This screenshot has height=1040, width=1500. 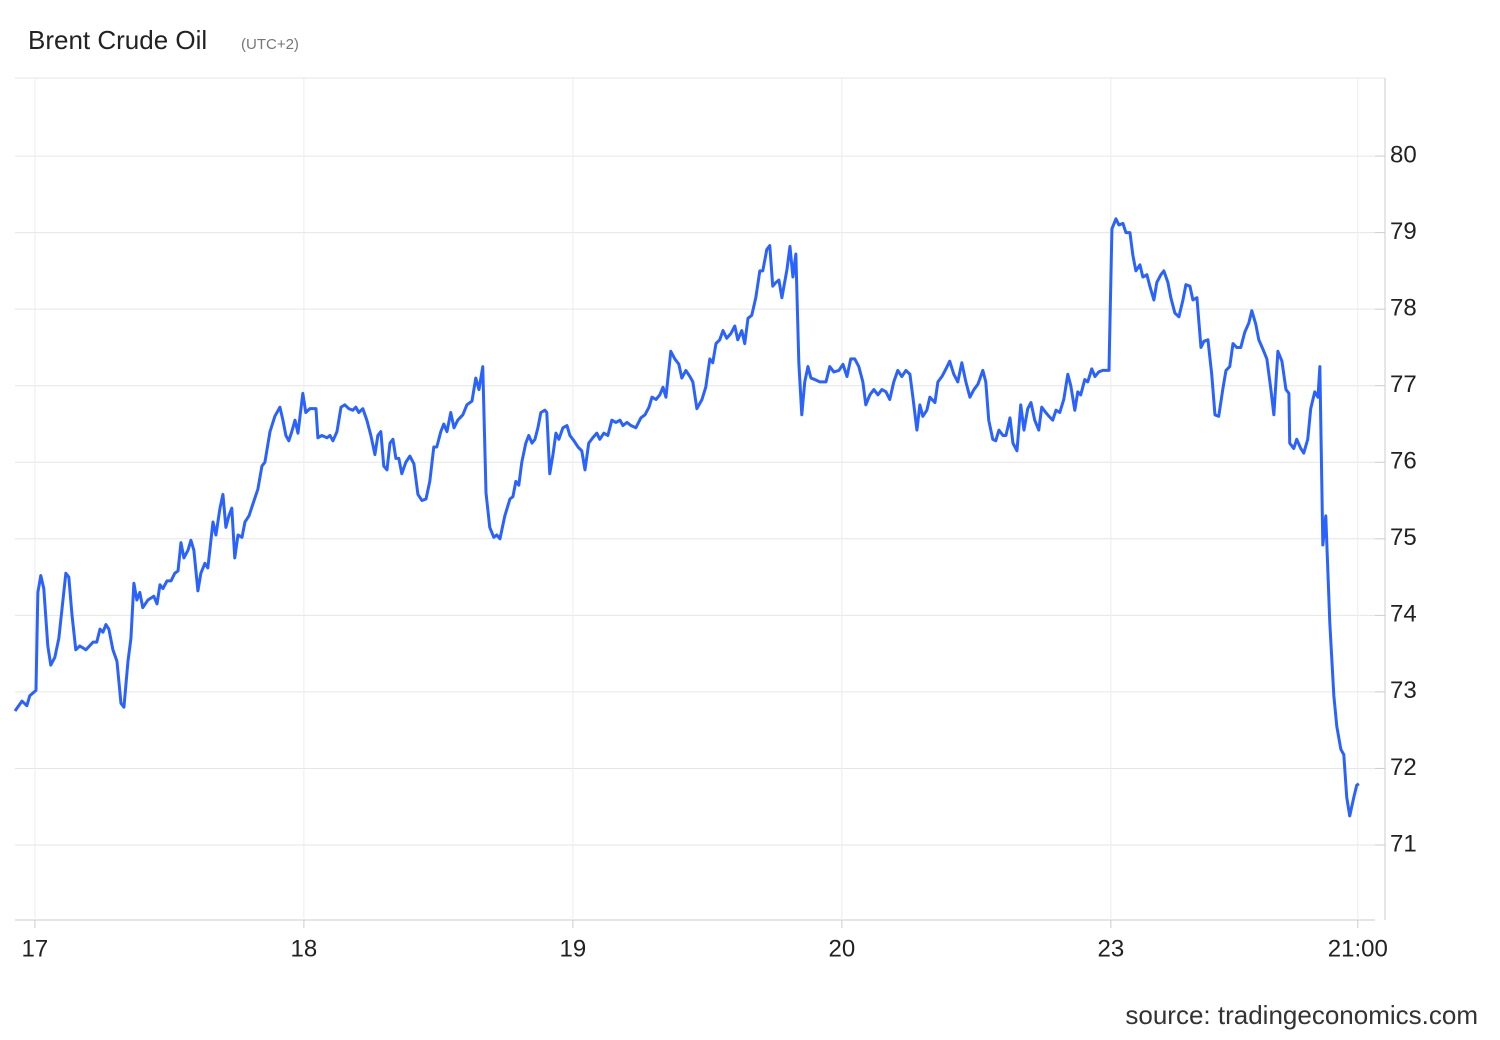 What do you see at coordinates (35, 948) in the screenshot?
I see `x-tick-label: 17` at bounding box center [35, 948].